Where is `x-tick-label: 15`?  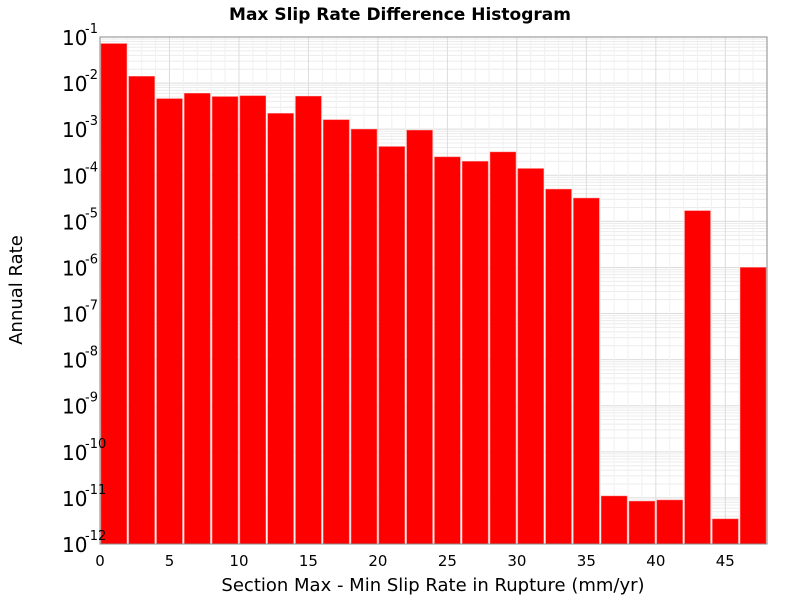
x-tick-label: 15 is located at coordinates (308, 561).